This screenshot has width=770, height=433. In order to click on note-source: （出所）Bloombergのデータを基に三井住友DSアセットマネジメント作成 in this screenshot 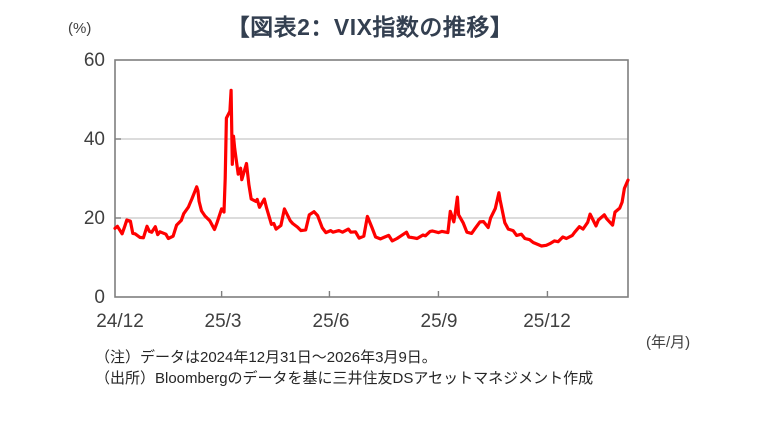, I will do `click(344, 378)`.